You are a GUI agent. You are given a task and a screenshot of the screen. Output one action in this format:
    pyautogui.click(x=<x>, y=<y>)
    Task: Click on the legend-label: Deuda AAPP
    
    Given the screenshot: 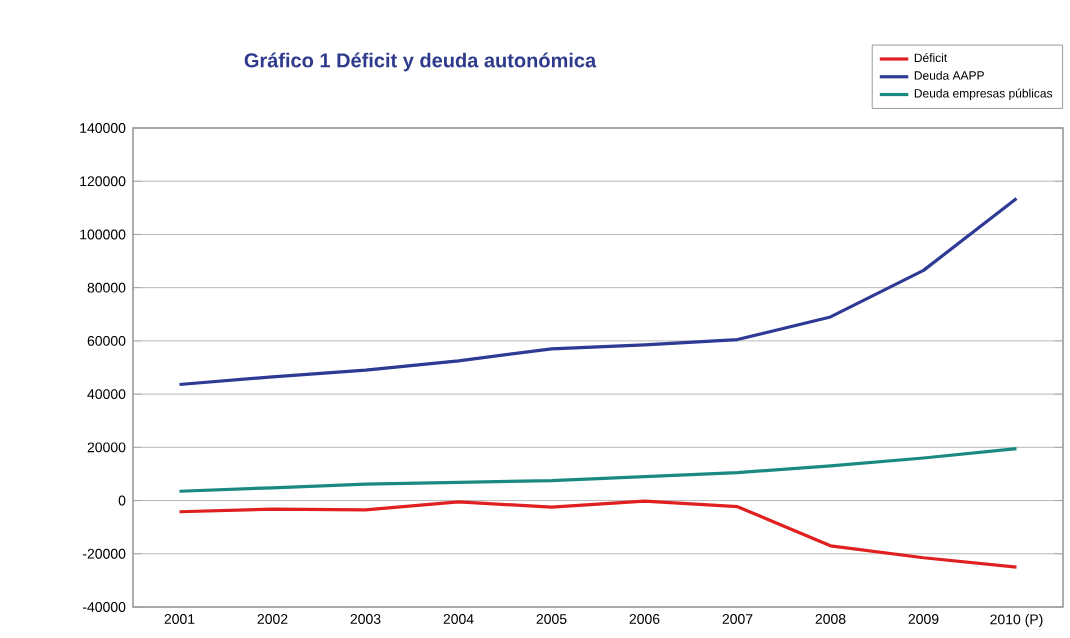 What is the action you would take?
    pyautogui.click(x=949, y=75)
    